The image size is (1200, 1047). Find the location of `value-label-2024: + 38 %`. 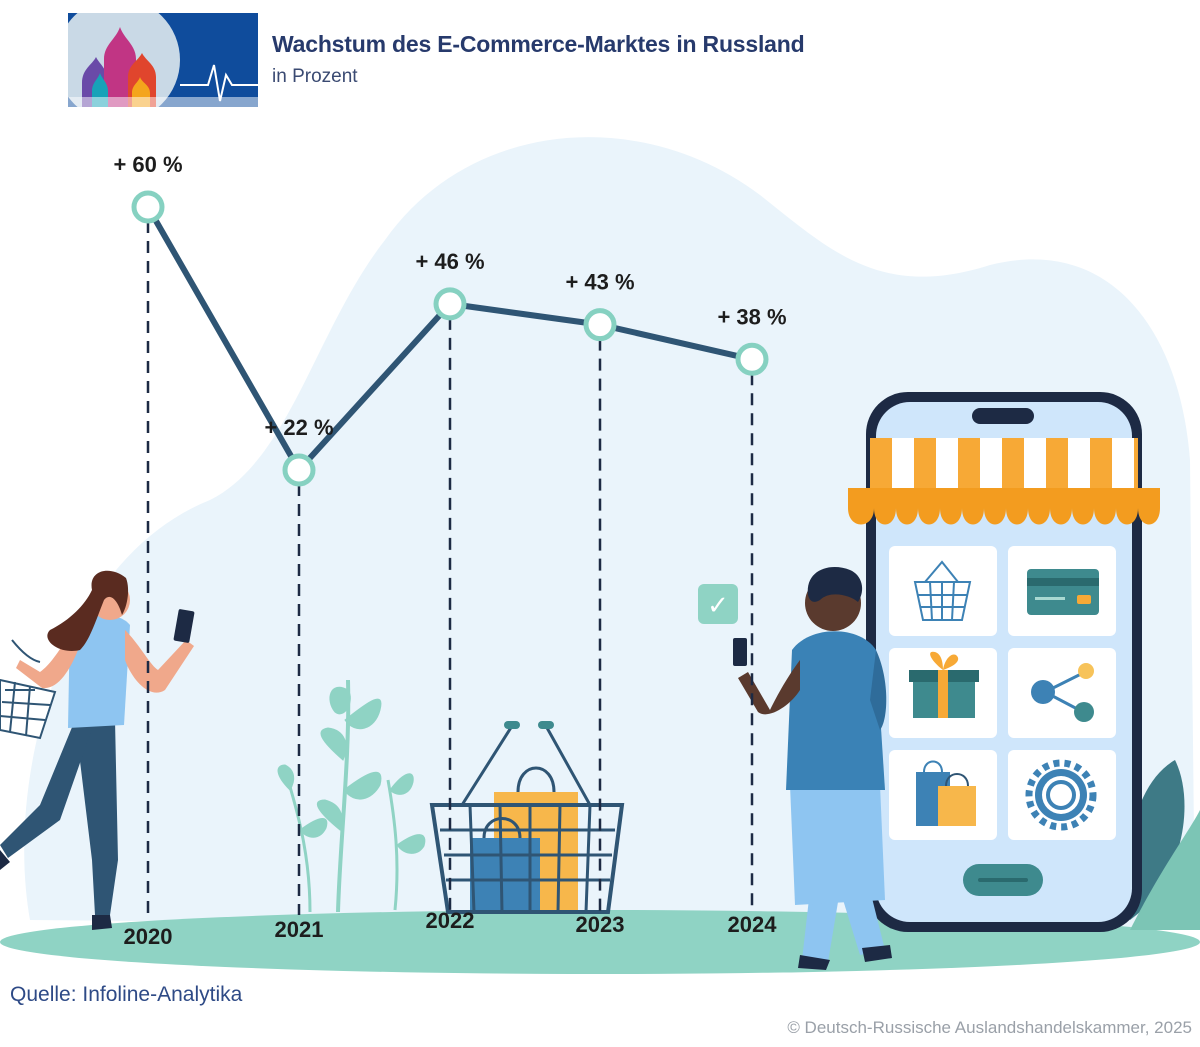

value-label-2024: + 38 % is located at coordinates (751, 316).